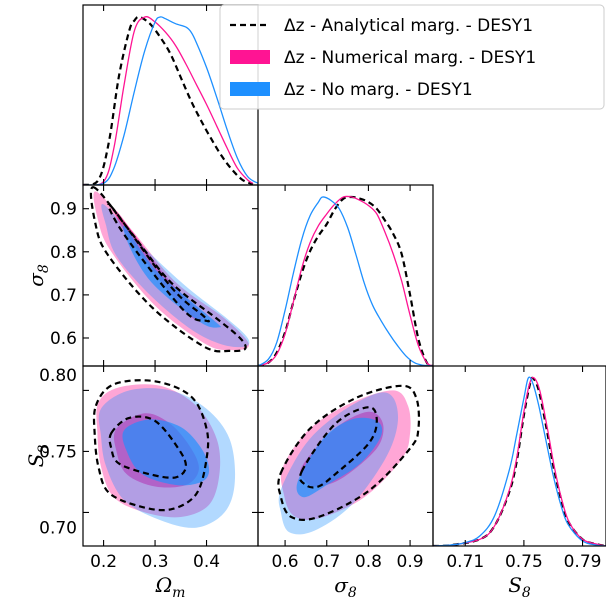 The height and width of the screenshot is (603, 606). Describe the element at coordinates (465, 562) in the screenshot. I see `x-tick-label: 0.71` at that location.